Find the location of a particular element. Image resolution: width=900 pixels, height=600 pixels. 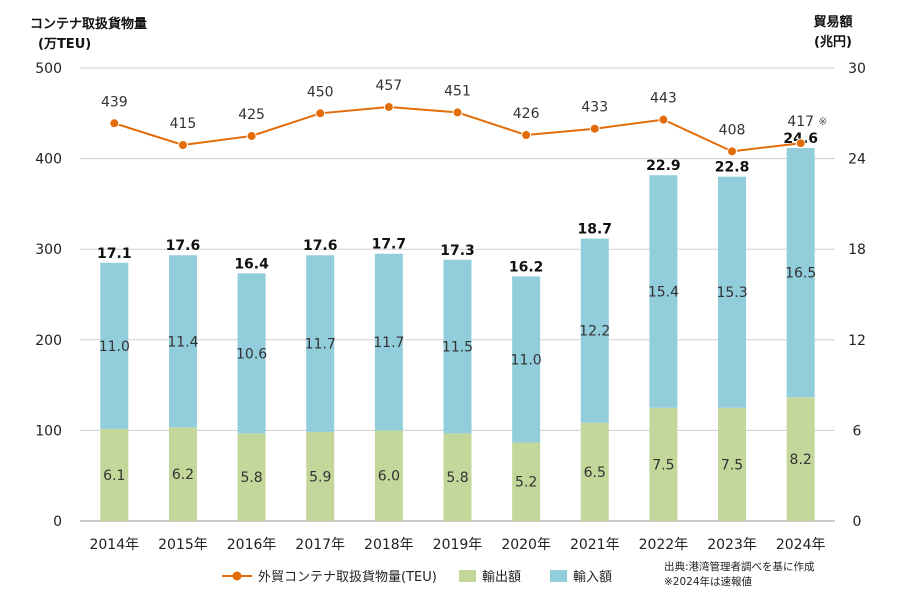

right-tick-label: 30 is located at coordinates (857, 69).